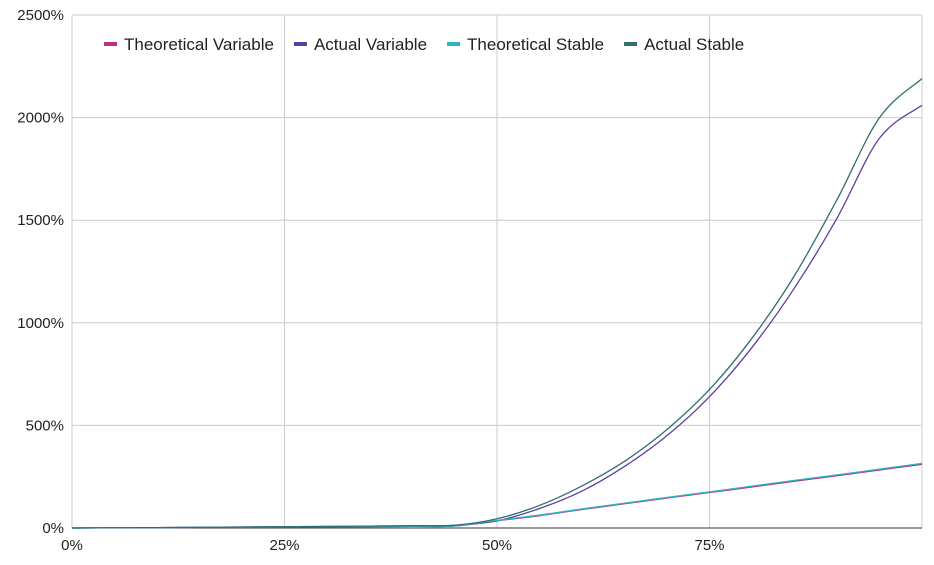 The height and width of the screenshot is (565, 934). Describe the element at coordinates (40, 220) in the screenshot. I see `y-tick-label: 1500%` at that location.